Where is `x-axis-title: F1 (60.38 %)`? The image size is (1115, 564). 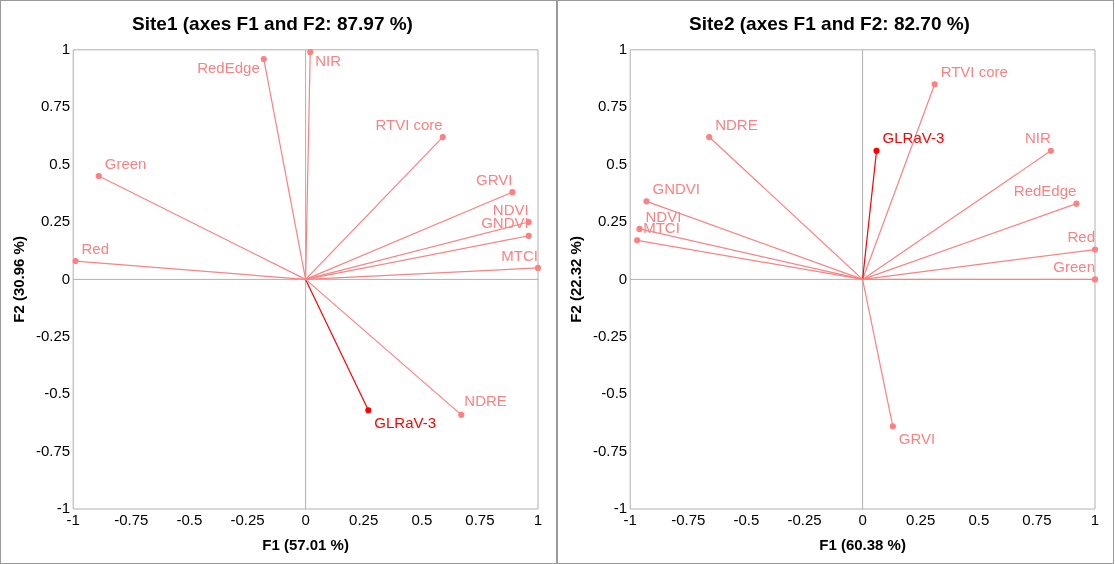 x-axis-title: F1 (60.38 %) is located at coordinates (862, 545).